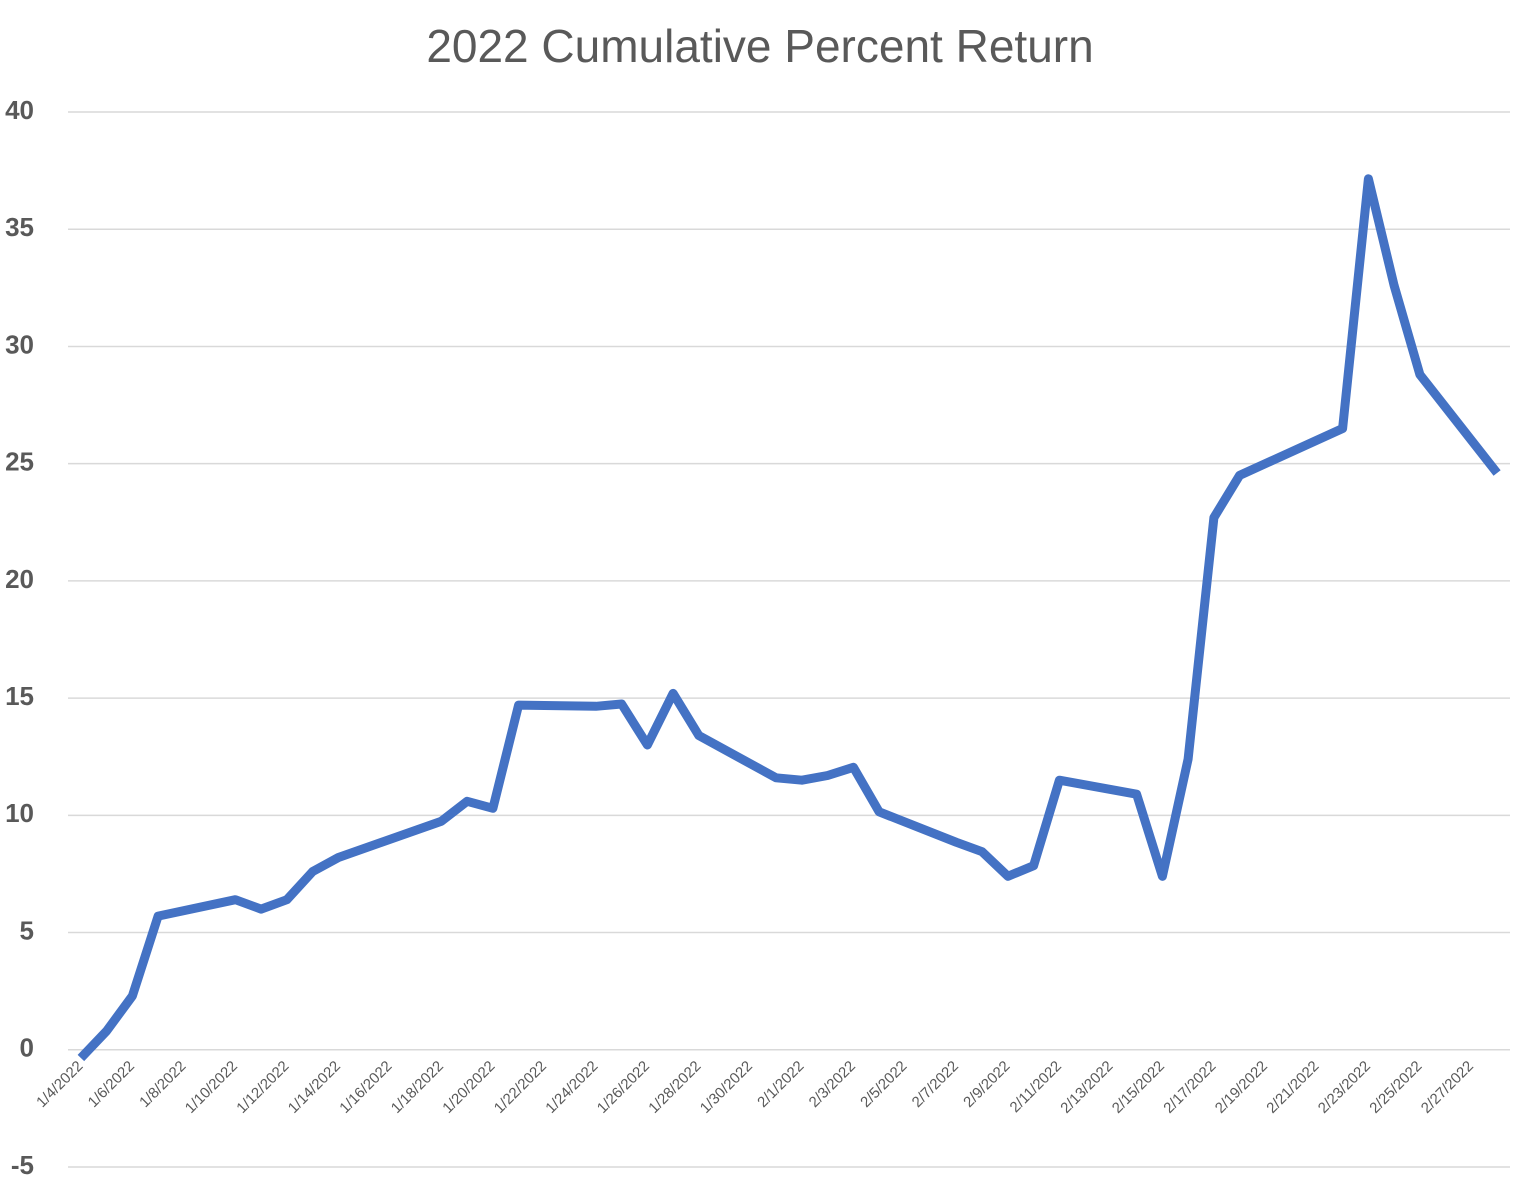 The width and height of the screenshot is (1533, 1182). What do you see at coordinates (832, 1084) in the screenshot?
I see `x-tick-label: 2/3/2022` at bounding box center [832, 1084].